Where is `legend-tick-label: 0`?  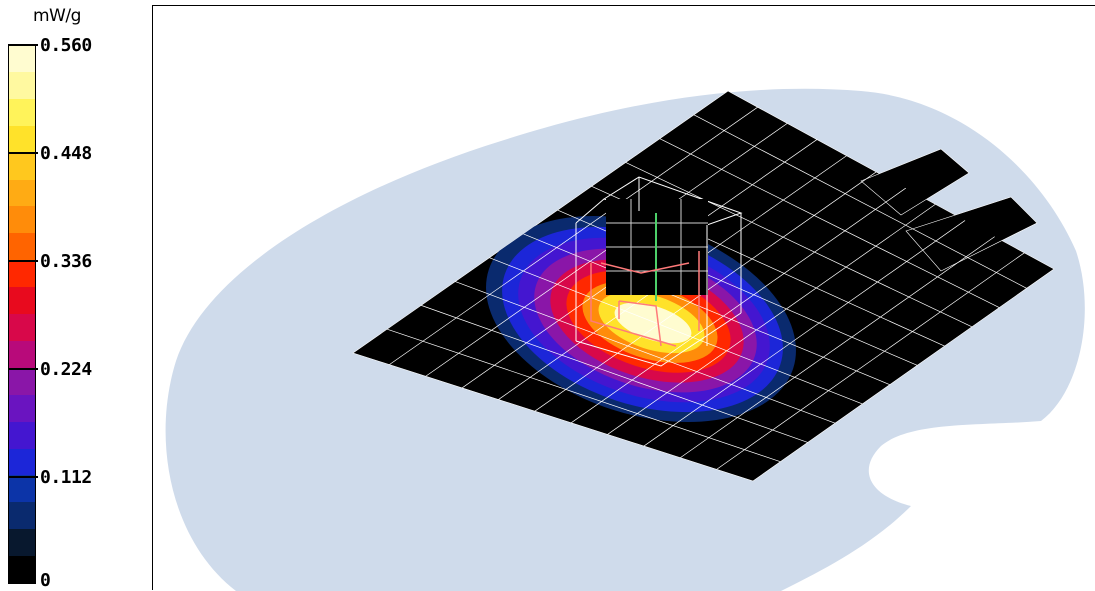
legend-tick-label: 0 is located at coordinates (45, 580).